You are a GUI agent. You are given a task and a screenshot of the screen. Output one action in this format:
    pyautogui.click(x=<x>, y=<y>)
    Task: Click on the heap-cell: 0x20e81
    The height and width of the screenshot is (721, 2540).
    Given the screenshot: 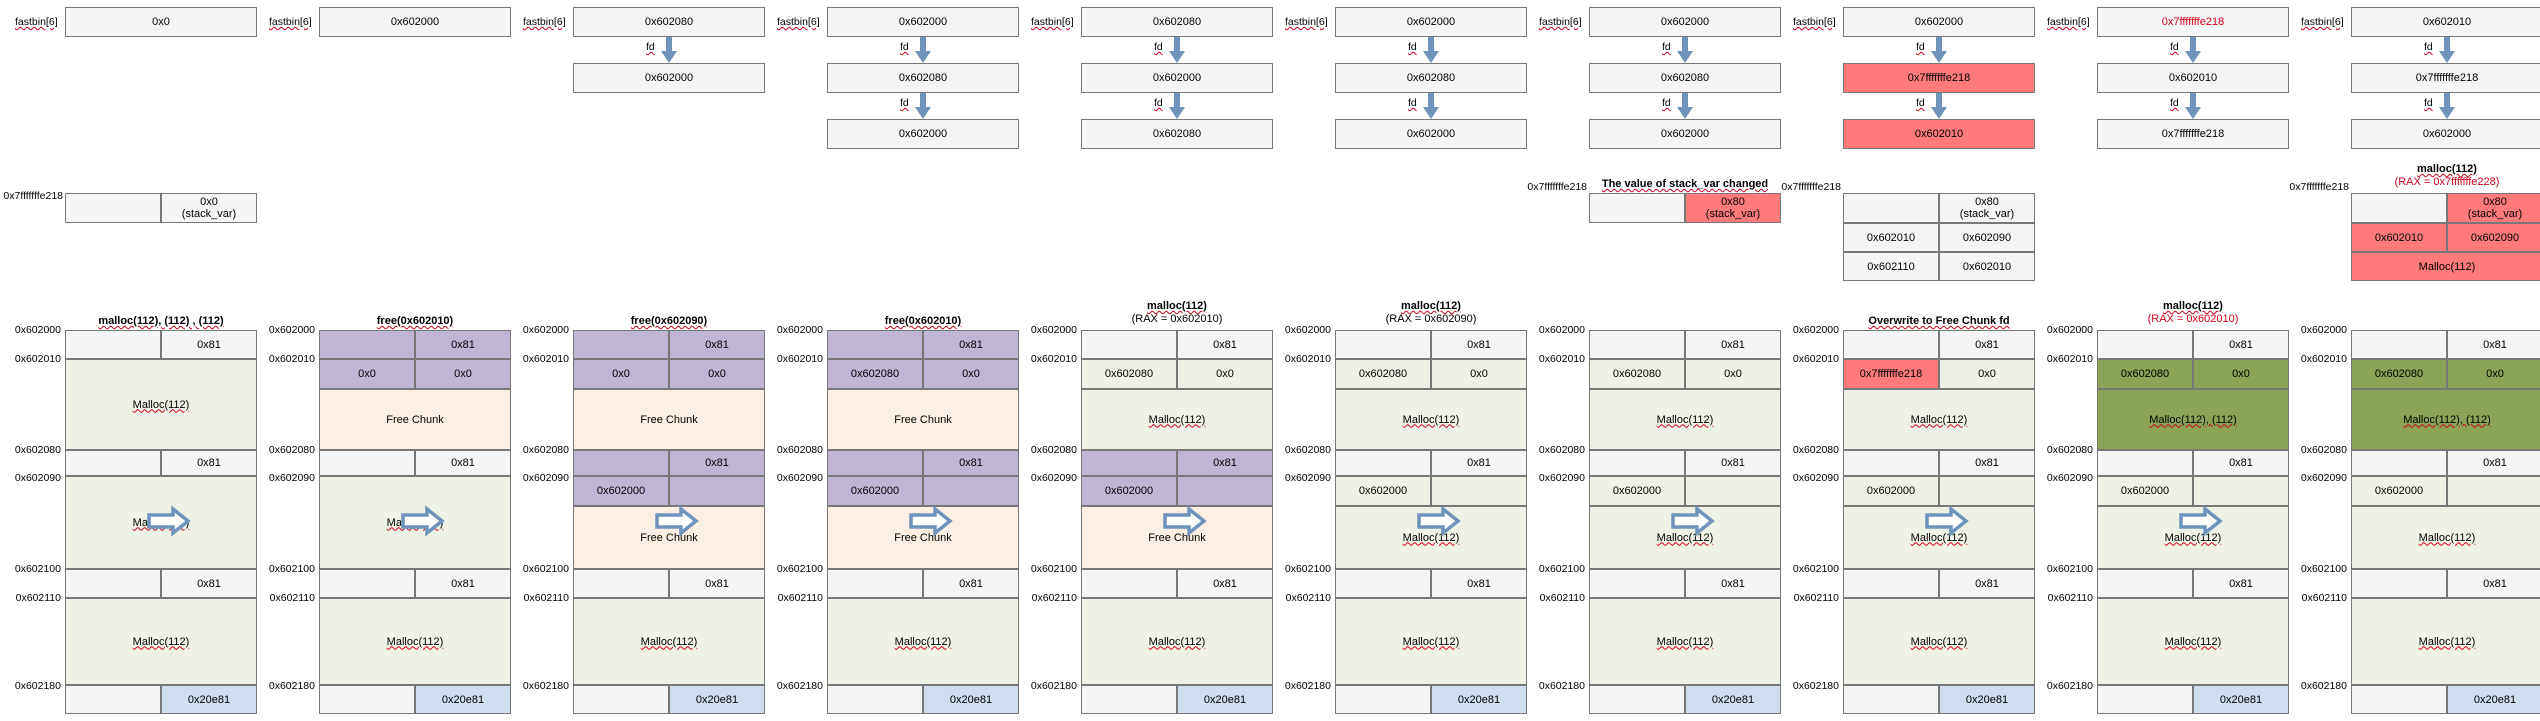 What is the action you would take?
    pyautogui.click(x=1479, y=699)
    